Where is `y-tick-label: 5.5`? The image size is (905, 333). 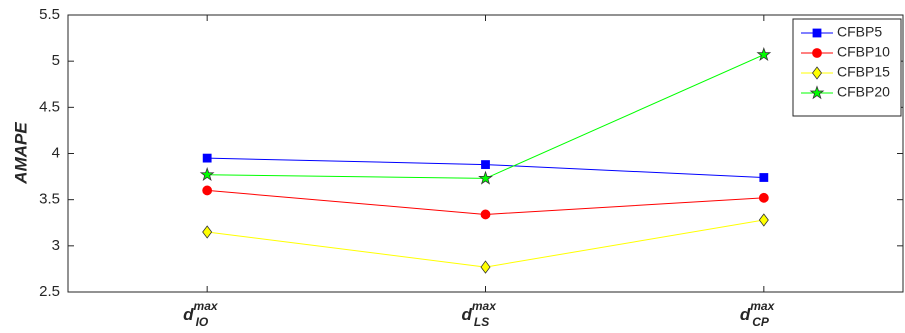
y-tick-label: 5.5 is located at coordinates (49, 14).